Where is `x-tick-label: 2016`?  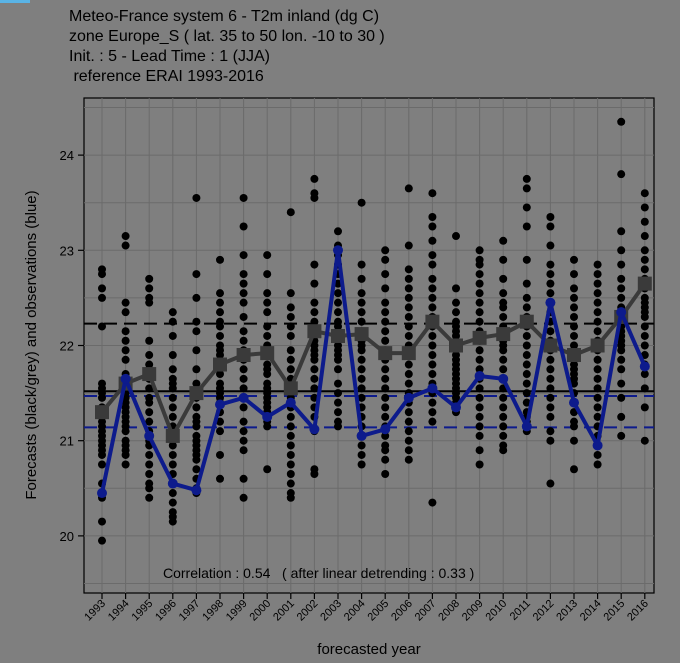 x-tick-label: 2016 is located at coordinates (638, 611).